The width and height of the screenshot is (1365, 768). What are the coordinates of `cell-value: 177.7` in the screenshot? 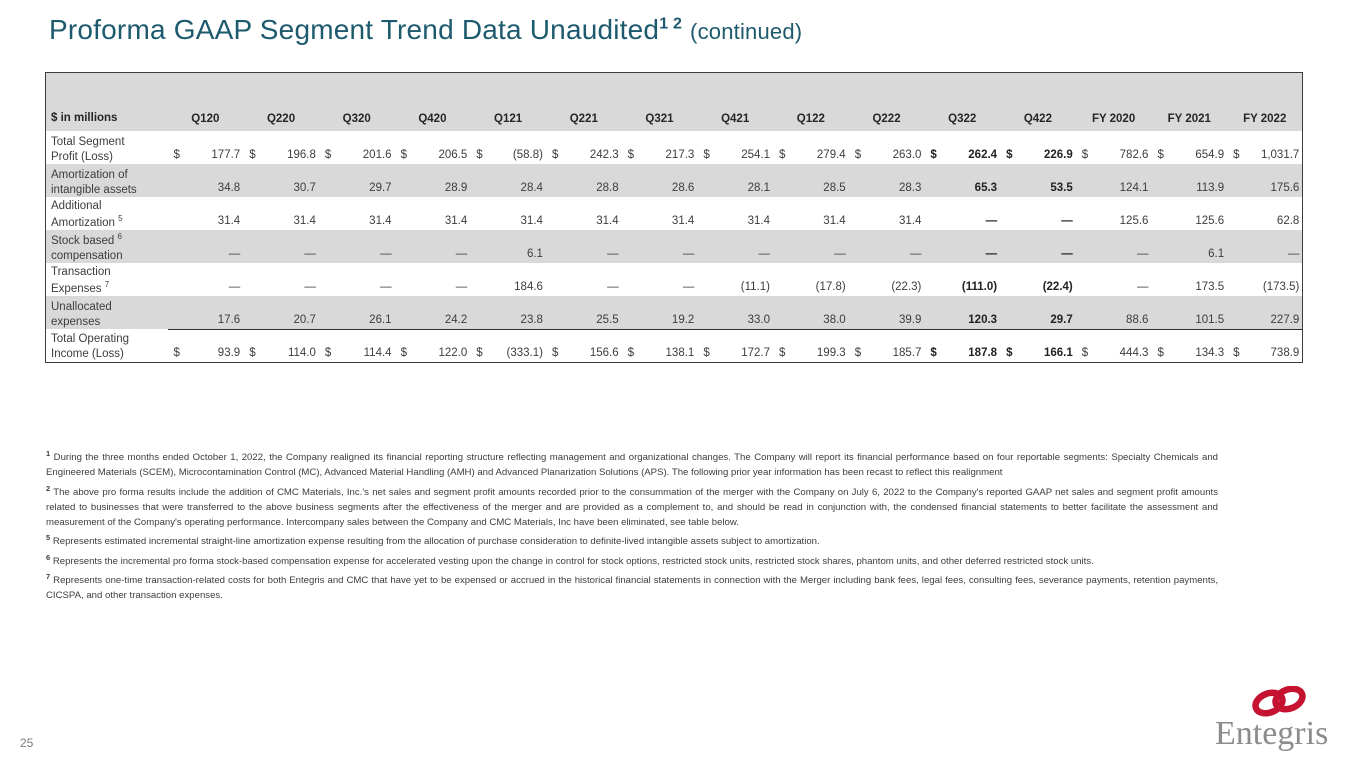 It's located at (226, 155).